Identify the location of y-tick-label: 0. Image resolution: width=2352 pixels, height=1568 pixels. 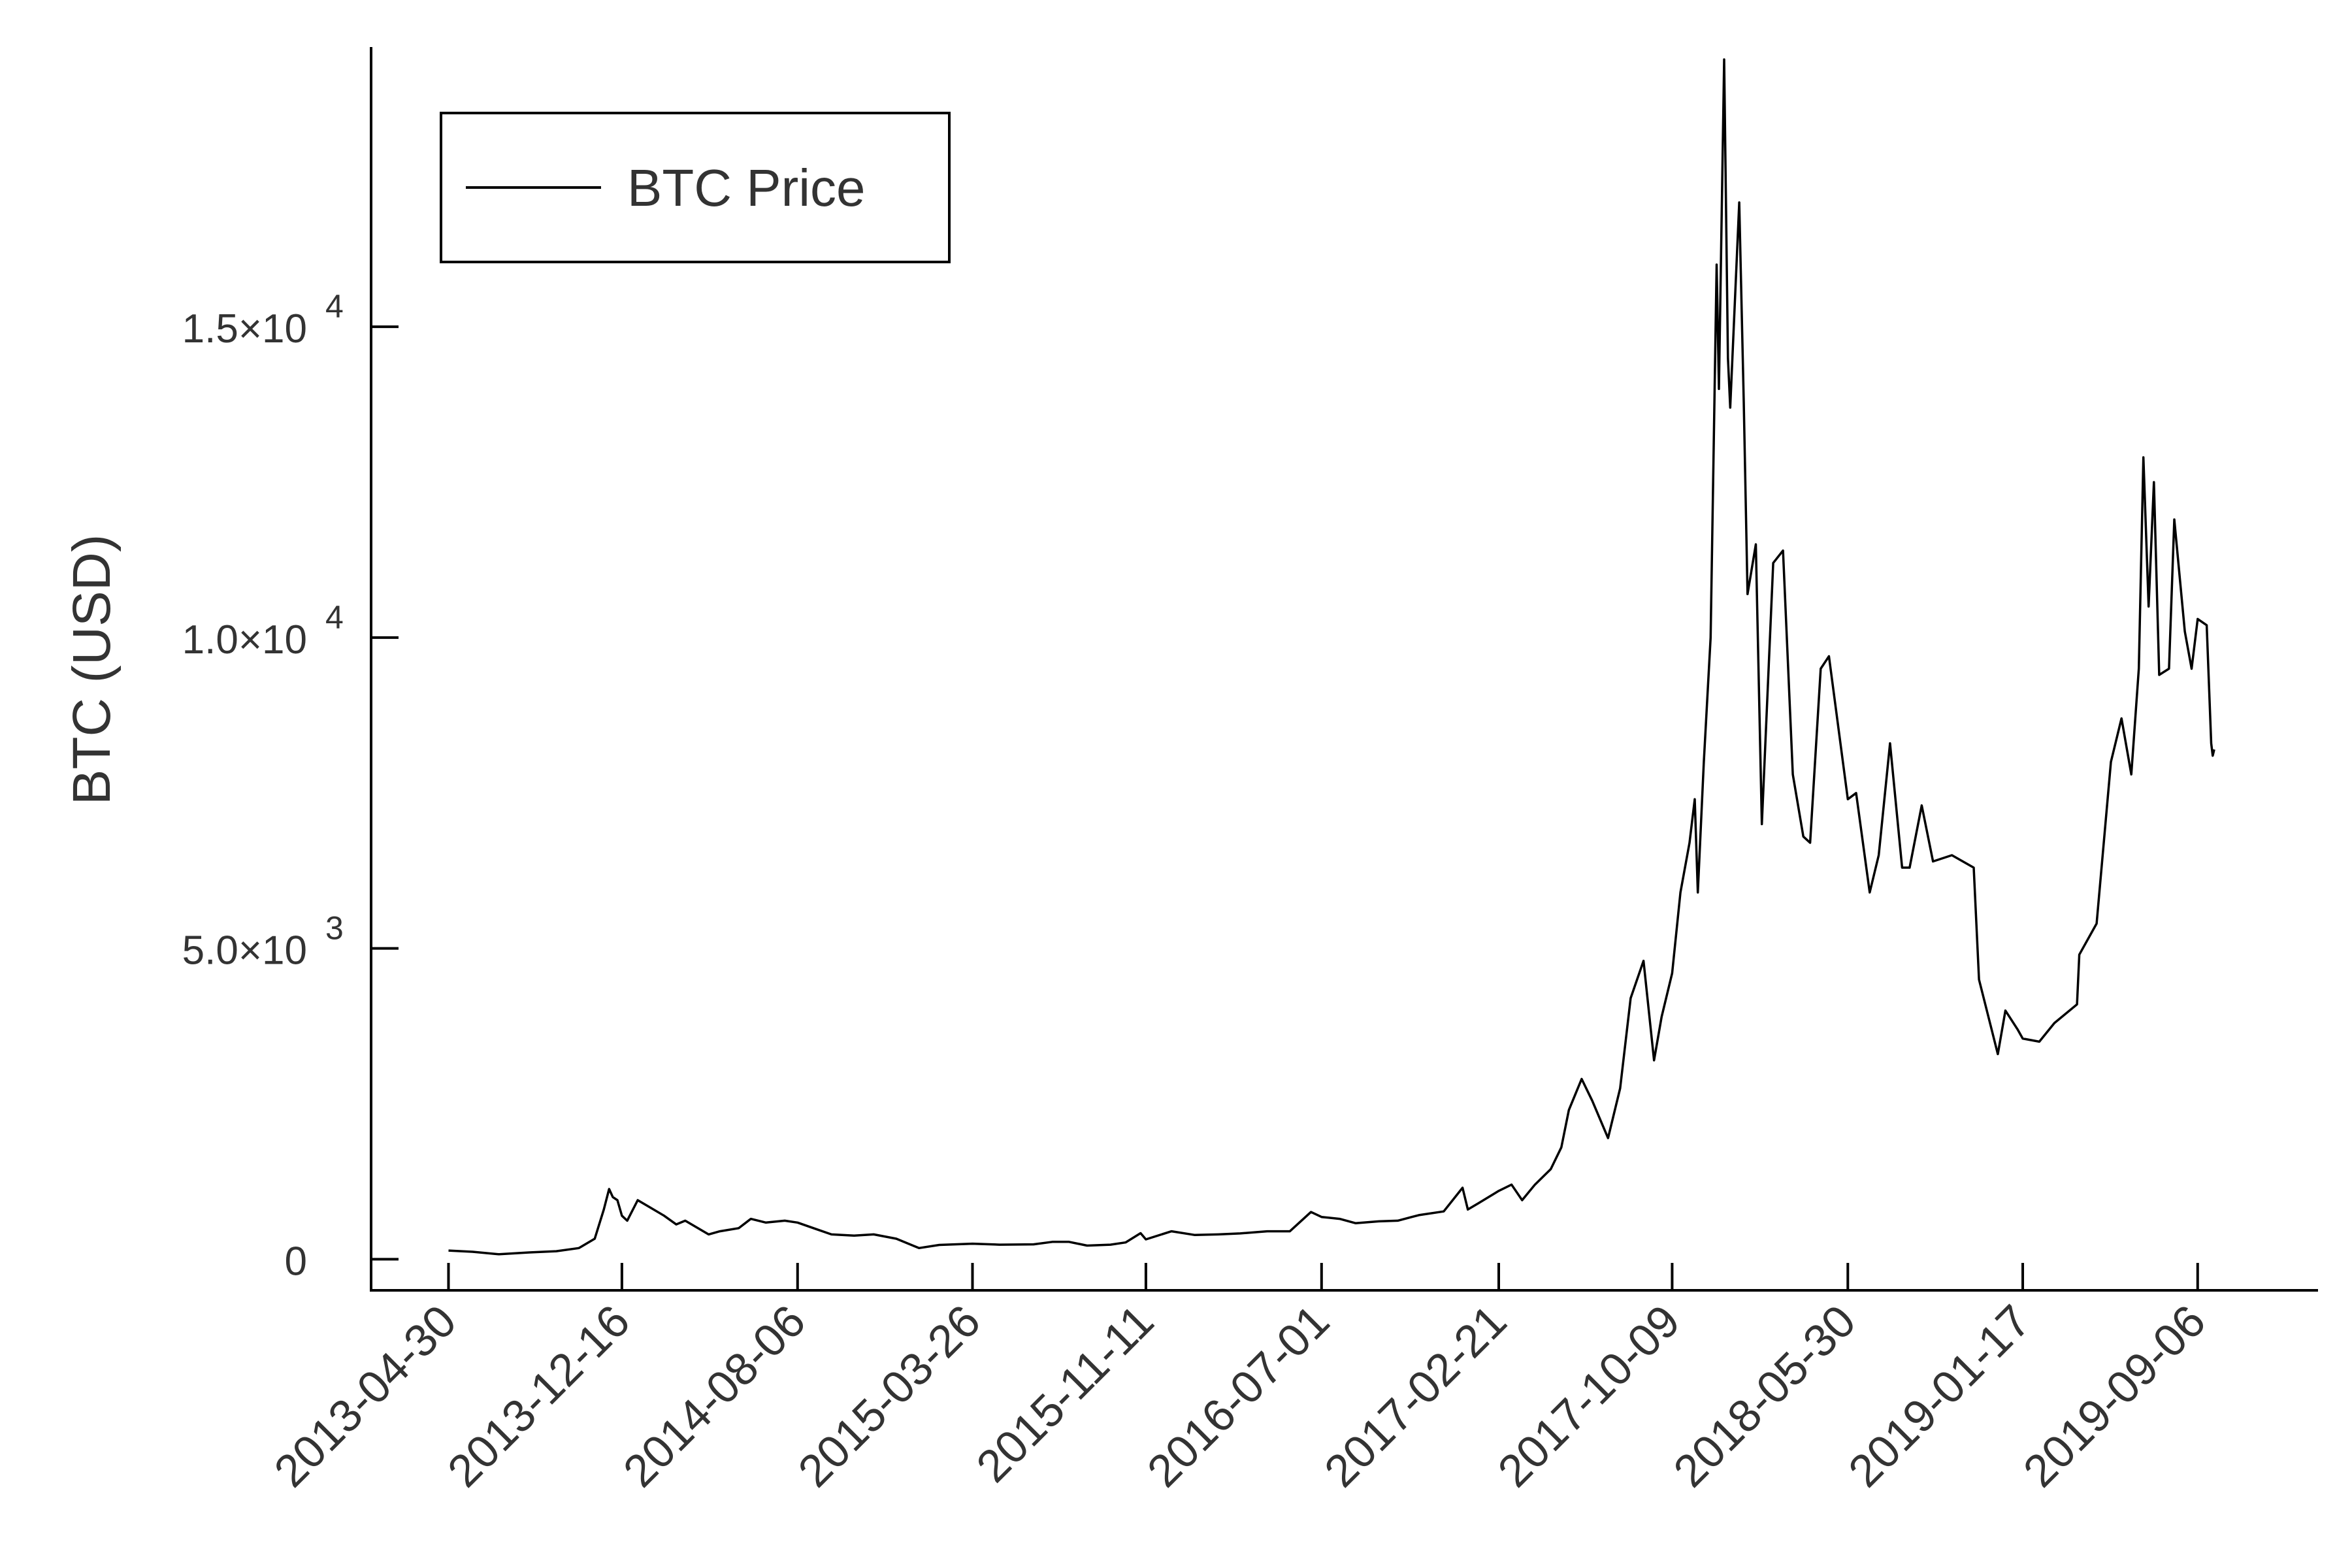
(296, 1261).